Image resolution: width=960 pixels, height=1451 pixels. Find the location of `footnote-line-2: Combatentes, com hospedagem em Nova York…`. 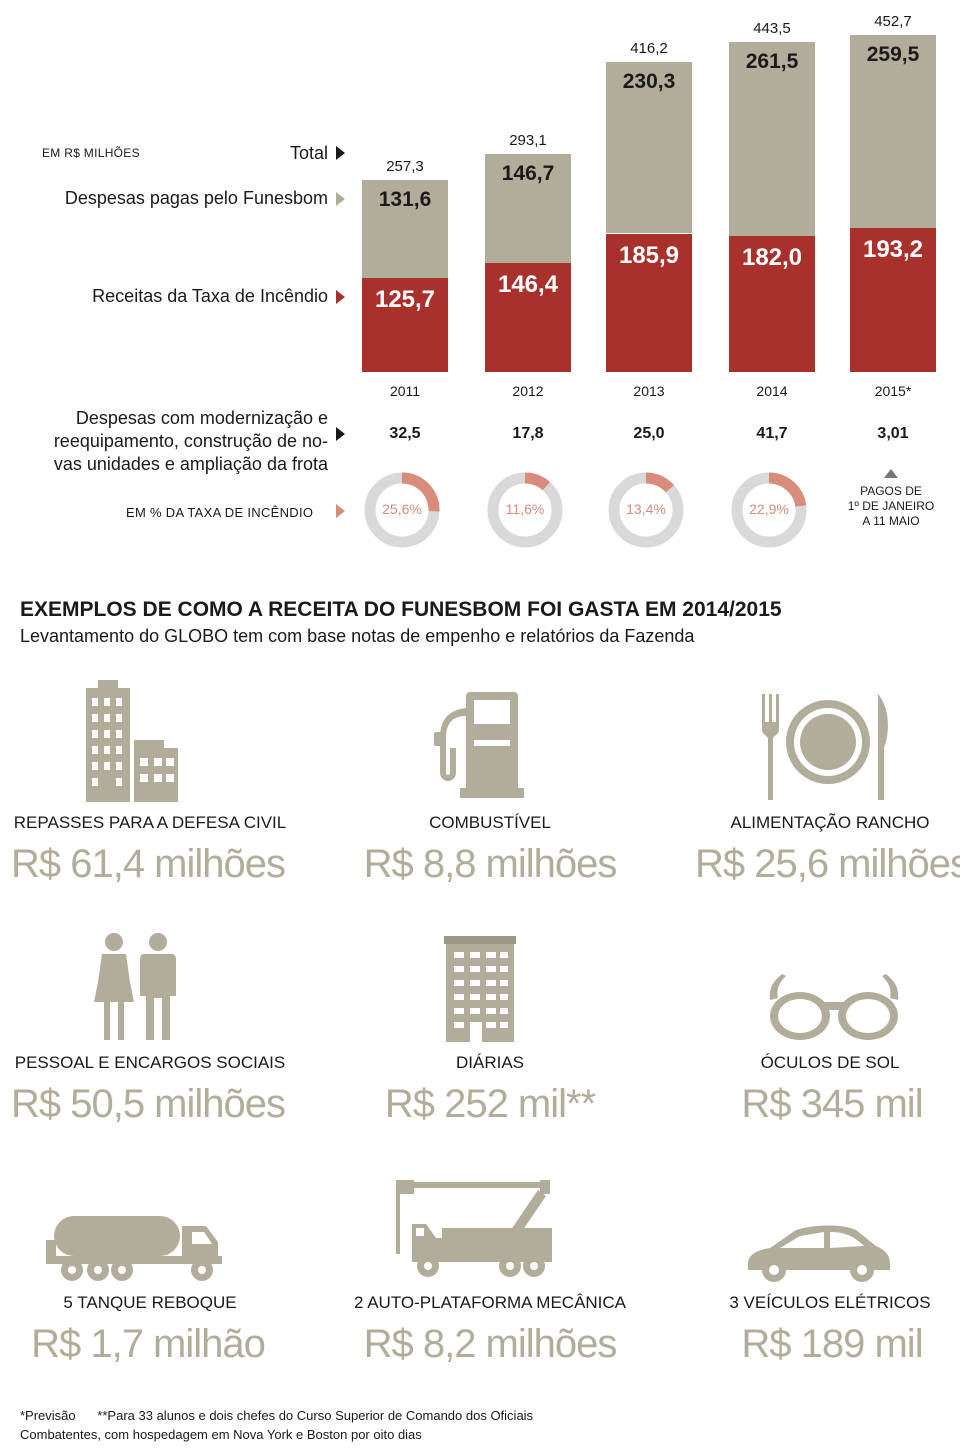

footnote-line-2: Combatentes, com hospedagem em Nova York… is located at coordinates (221, 1434).